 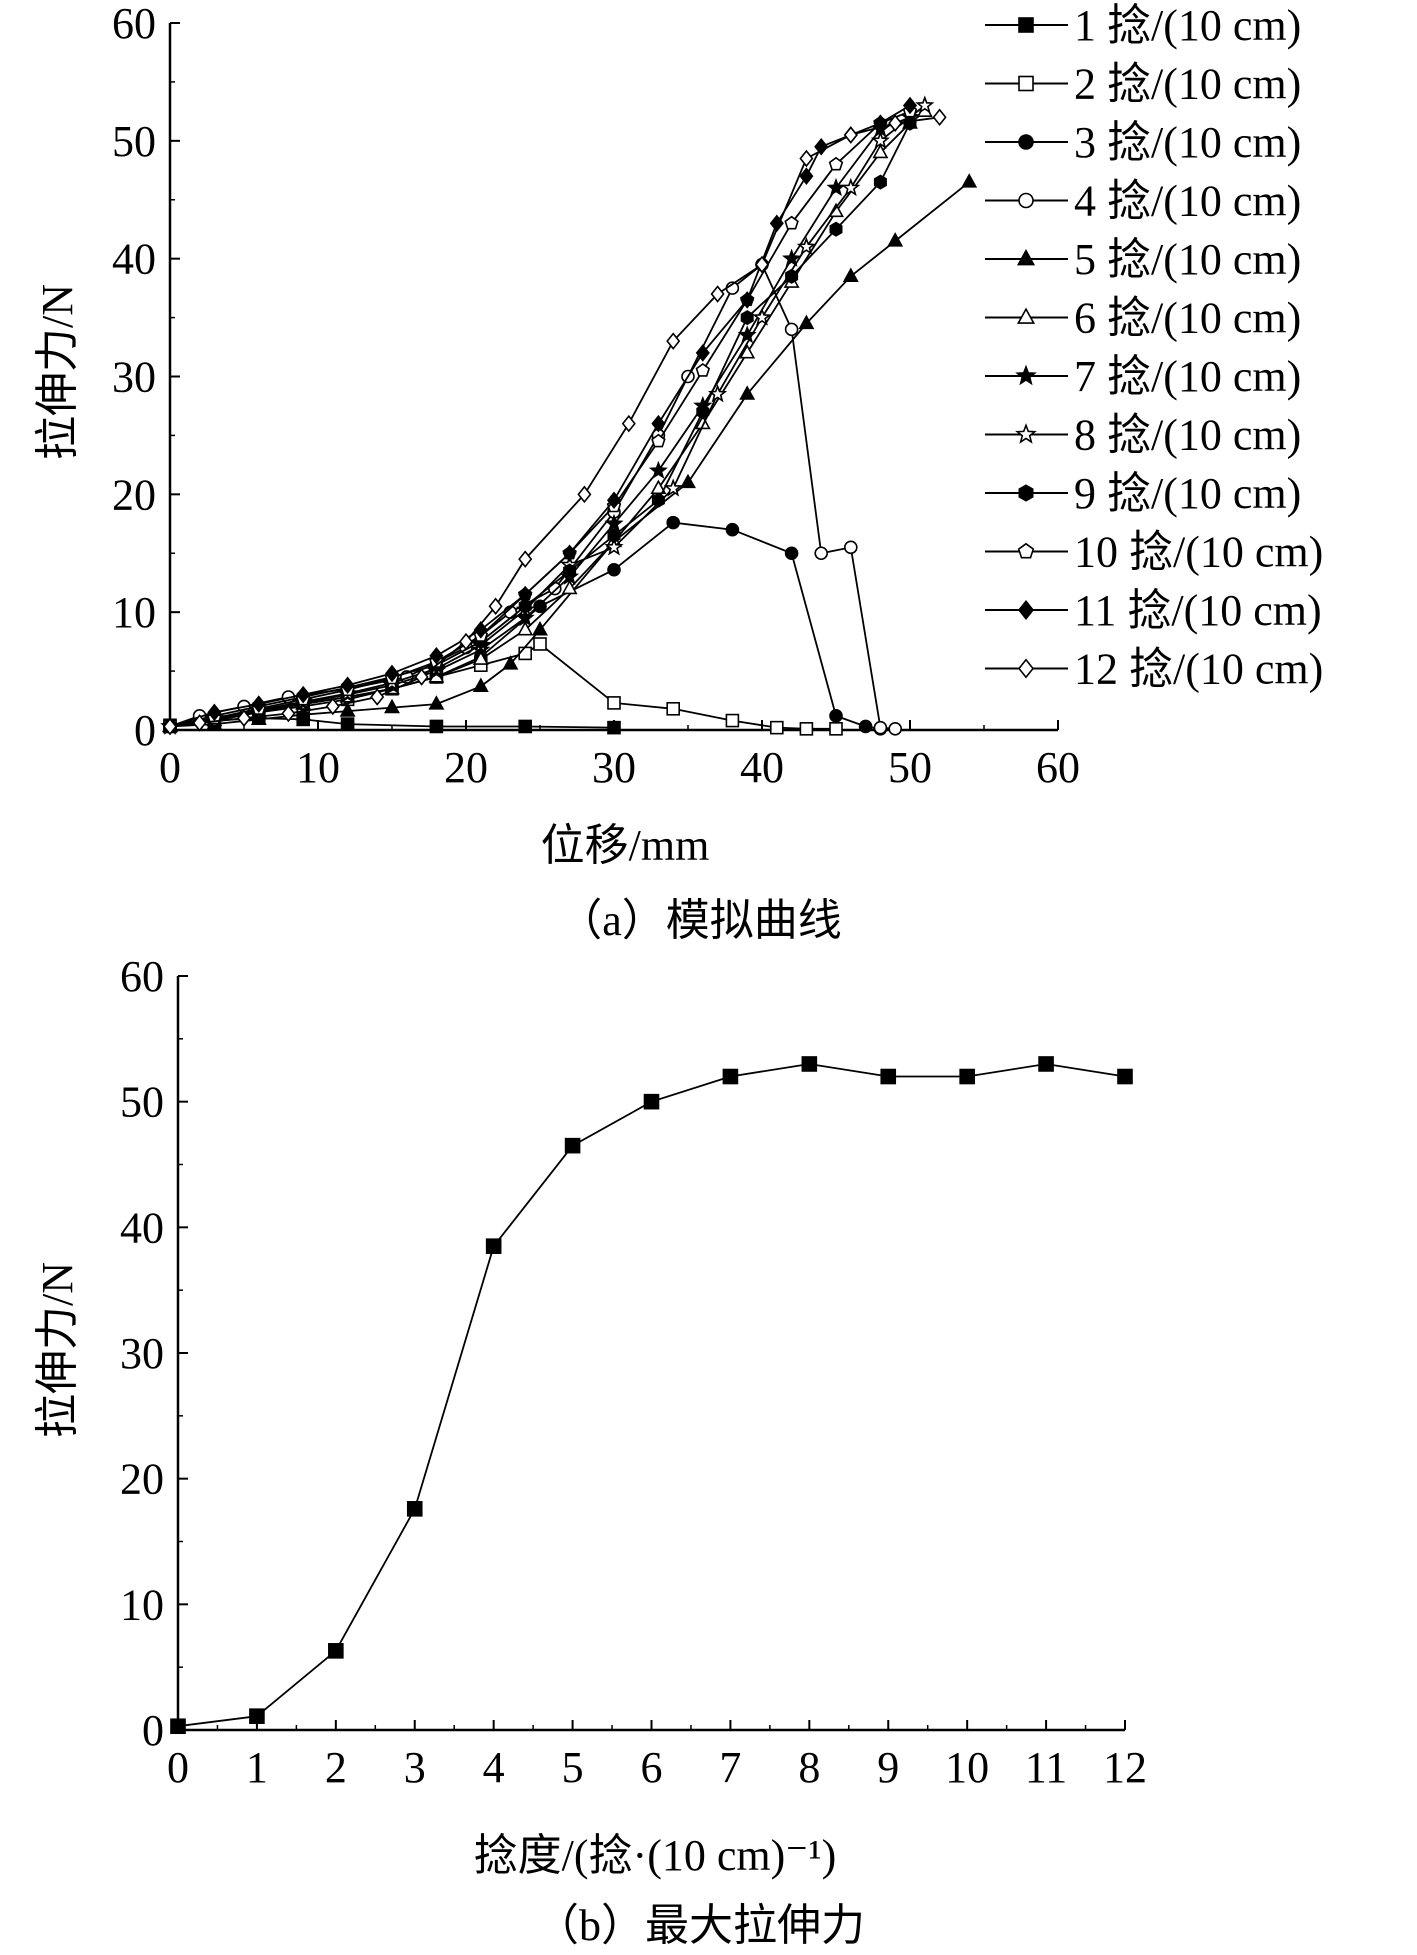 I want to click on legend-item: 5 捻/(10 cm), so click(x=1143, y=259).